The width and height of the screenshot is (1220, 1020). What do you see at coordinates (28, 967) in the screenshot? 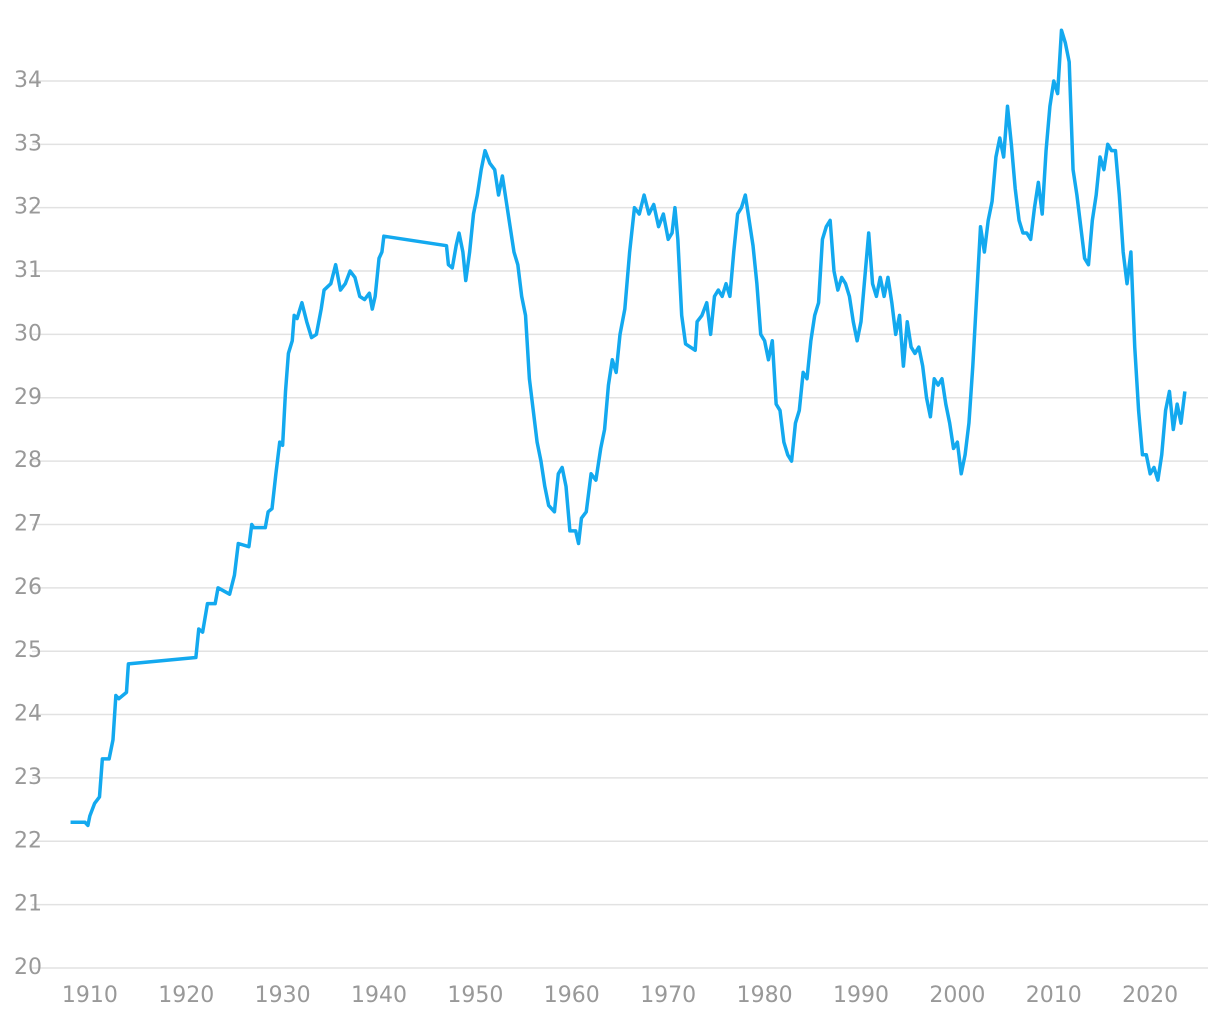
I see `y-tick-label: 20` at bounding box center [28, 967].